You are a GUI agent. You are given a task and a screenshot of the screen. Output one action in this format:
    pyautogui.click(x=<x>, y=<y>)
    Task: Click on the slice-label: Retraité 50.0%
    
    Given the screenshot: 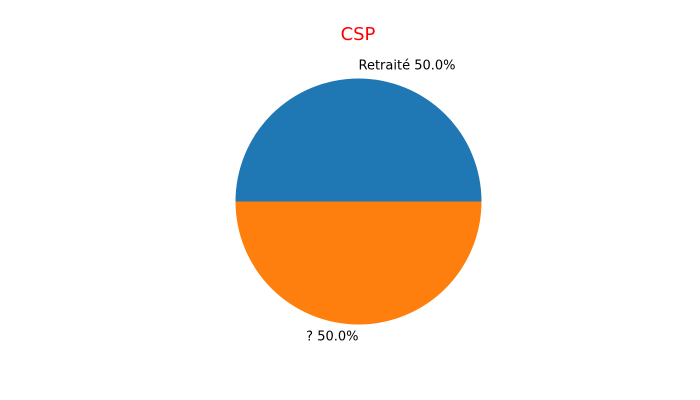 What is the action you would take?
    pyautogui.click(x=407, y=66)
    